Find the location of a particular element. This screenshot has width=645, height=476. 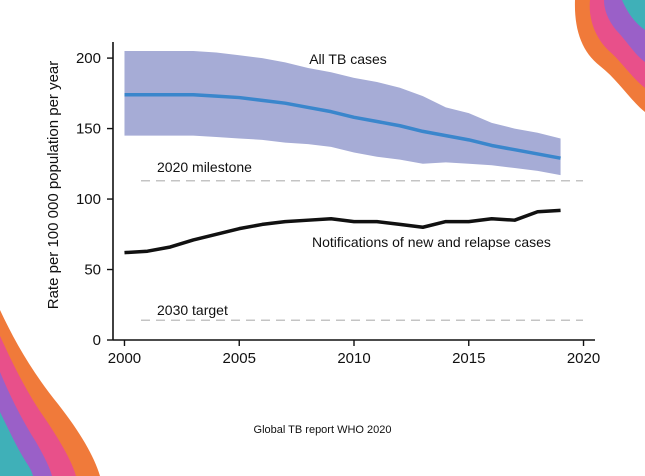

band-annotation: All TB cases is located at coordinates (348, 59).